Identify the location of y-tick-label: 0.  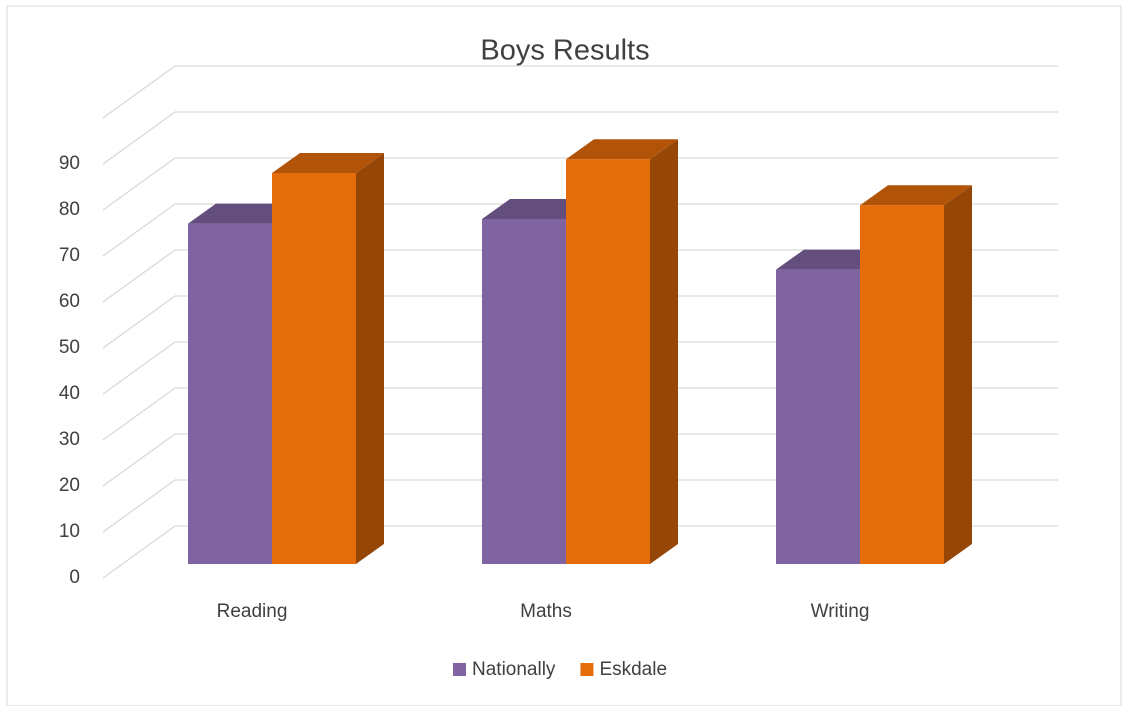
(74, 577).